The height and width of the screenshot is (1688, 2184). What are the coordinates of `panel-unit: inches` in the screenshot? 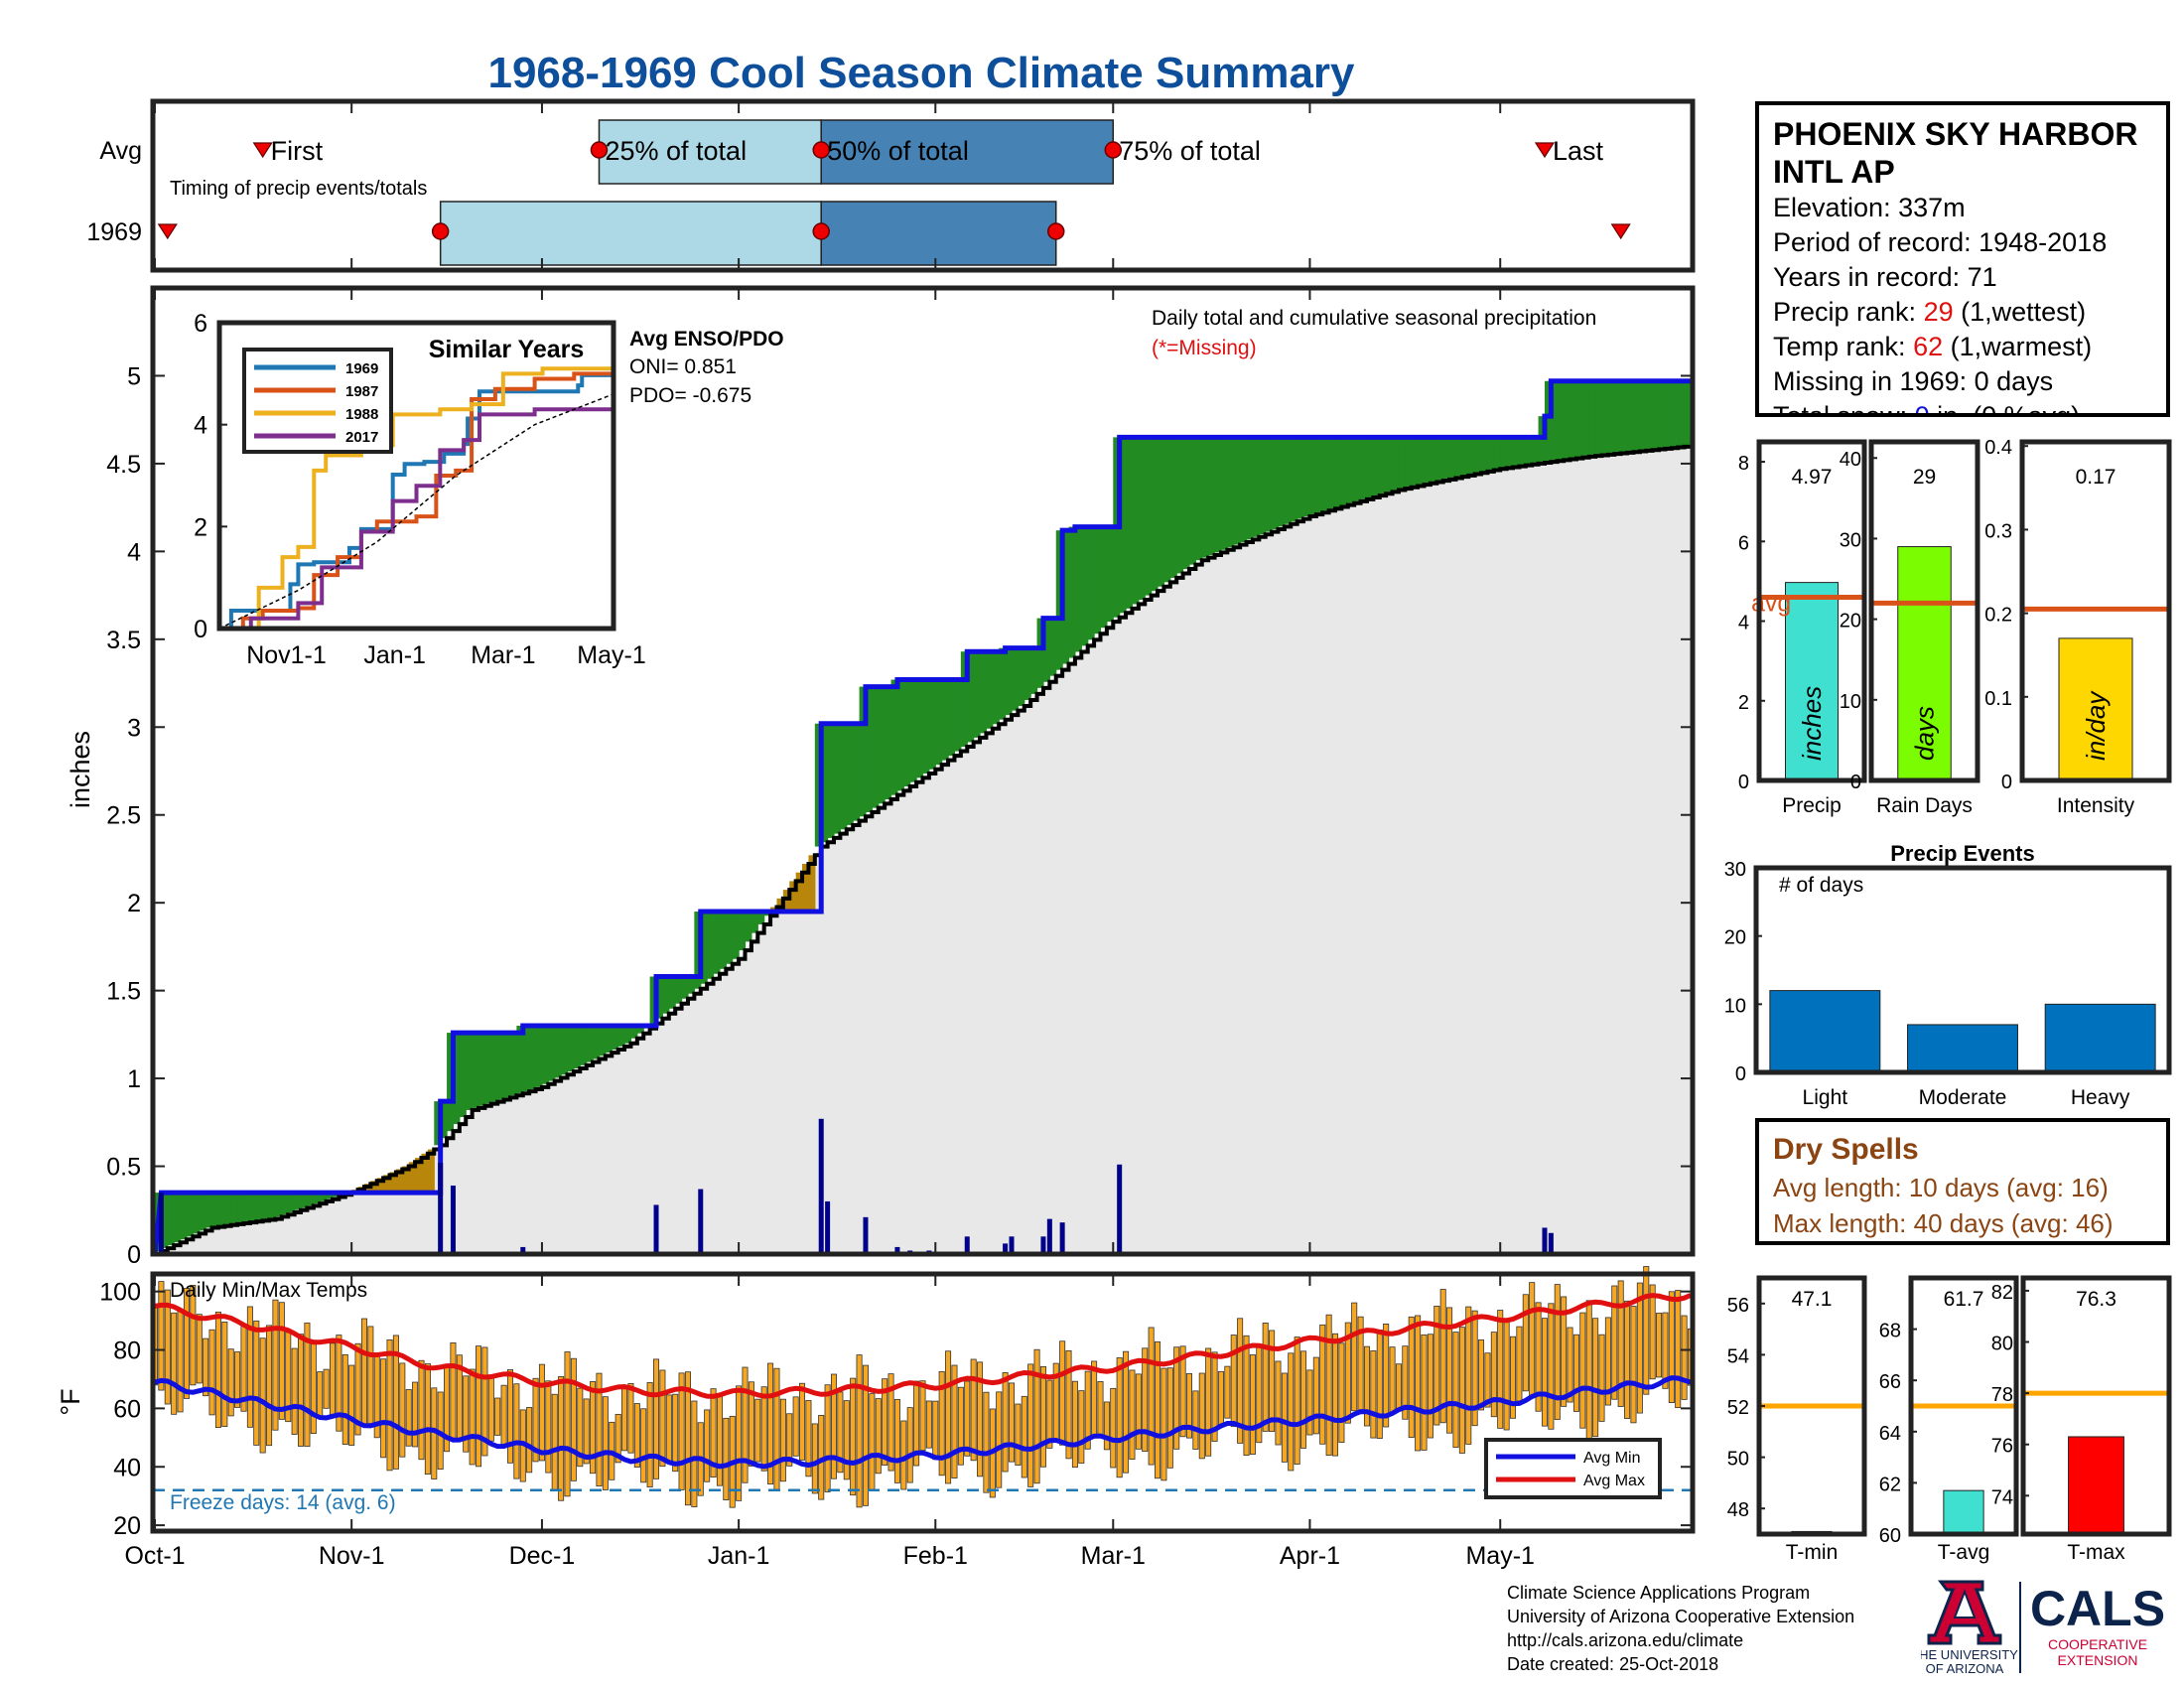 It's located at (1812, 723).